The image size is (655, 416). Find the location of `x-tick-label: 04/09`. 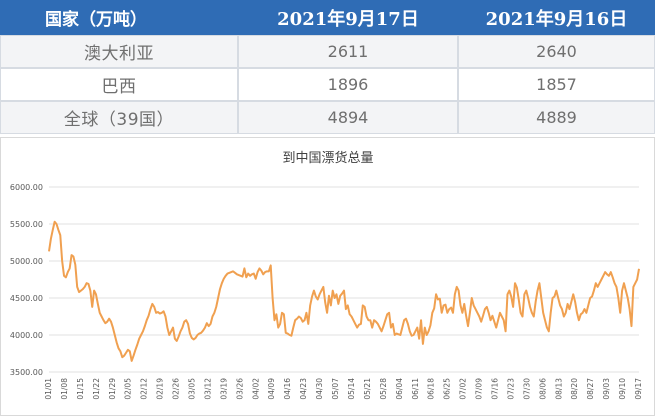

x-tick-label: 04/09 is located at coordinates (271, 389).